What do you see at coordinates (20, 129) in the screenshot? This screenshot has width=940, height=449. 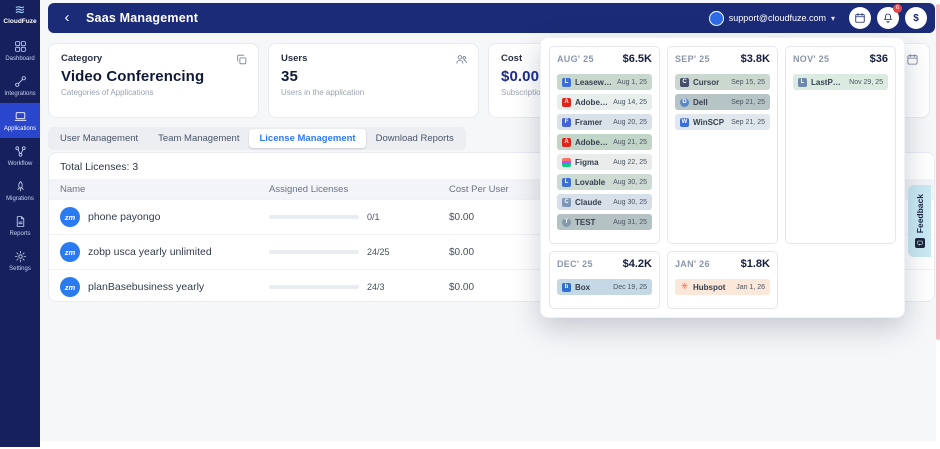 I see `sidebar-item-label: Applications` at bounding box center [20, 129].